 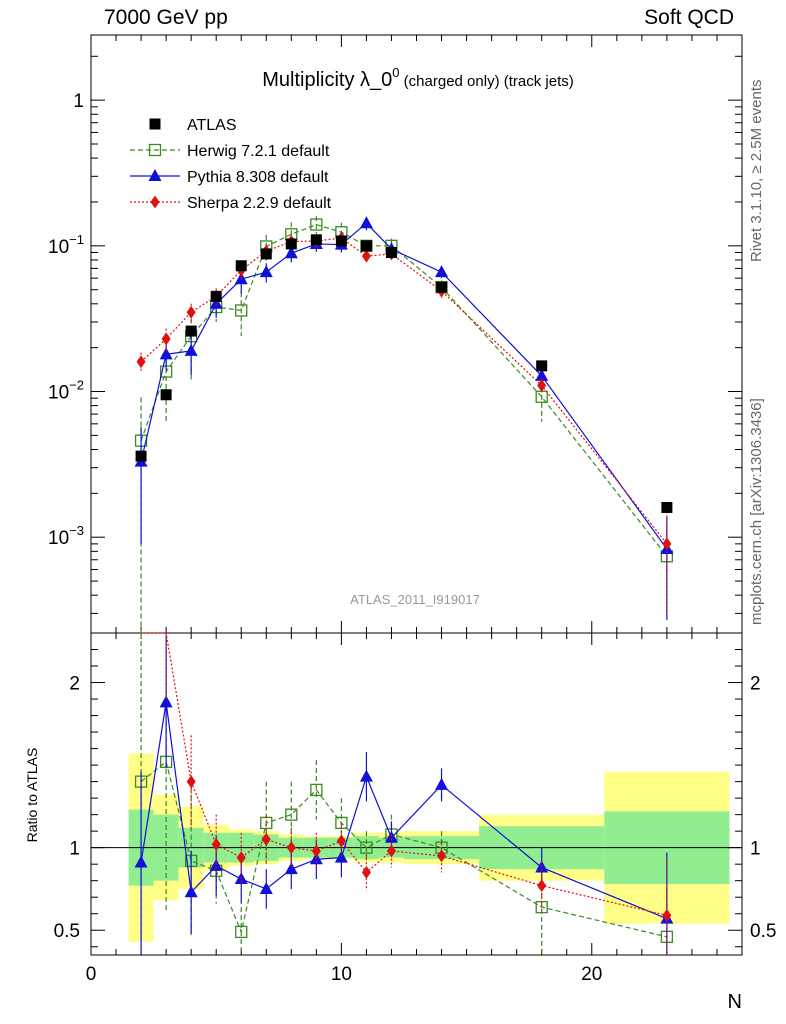 I want to click on y-ratio-tick-label: 1, so click(x=74, y=849).